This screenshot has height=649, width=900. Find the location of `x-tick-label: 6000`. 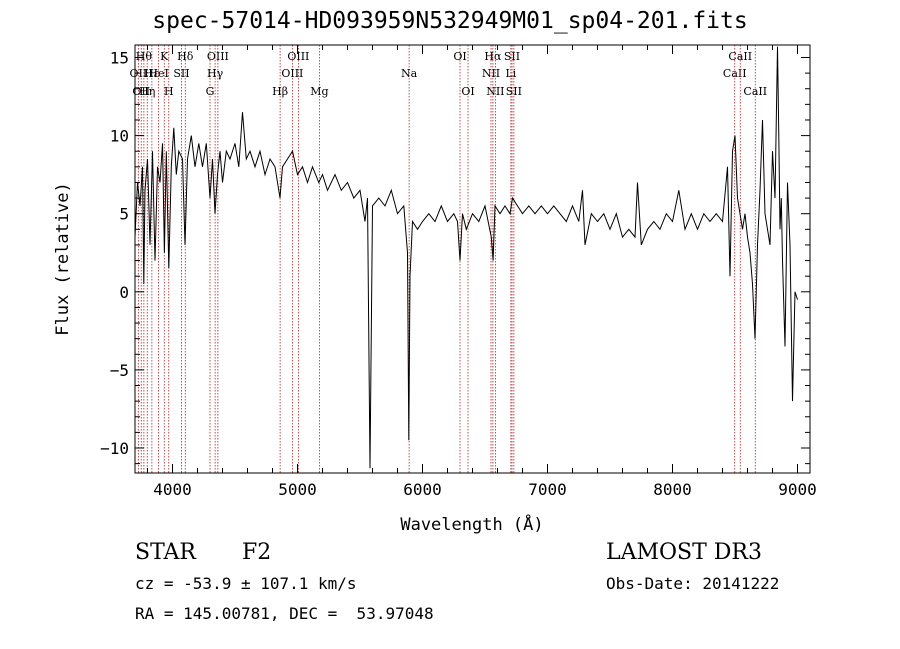

x-tick-label: 6000 is located at coordinates (422, 489).